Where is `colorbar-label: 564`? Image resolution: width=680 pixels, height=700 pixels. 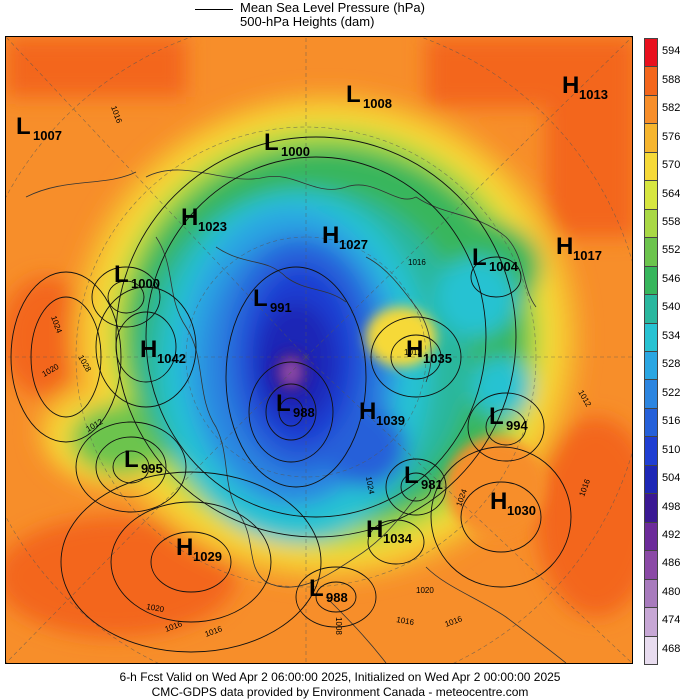
colorbar-label: 564 is located at coordinates (671, 193).